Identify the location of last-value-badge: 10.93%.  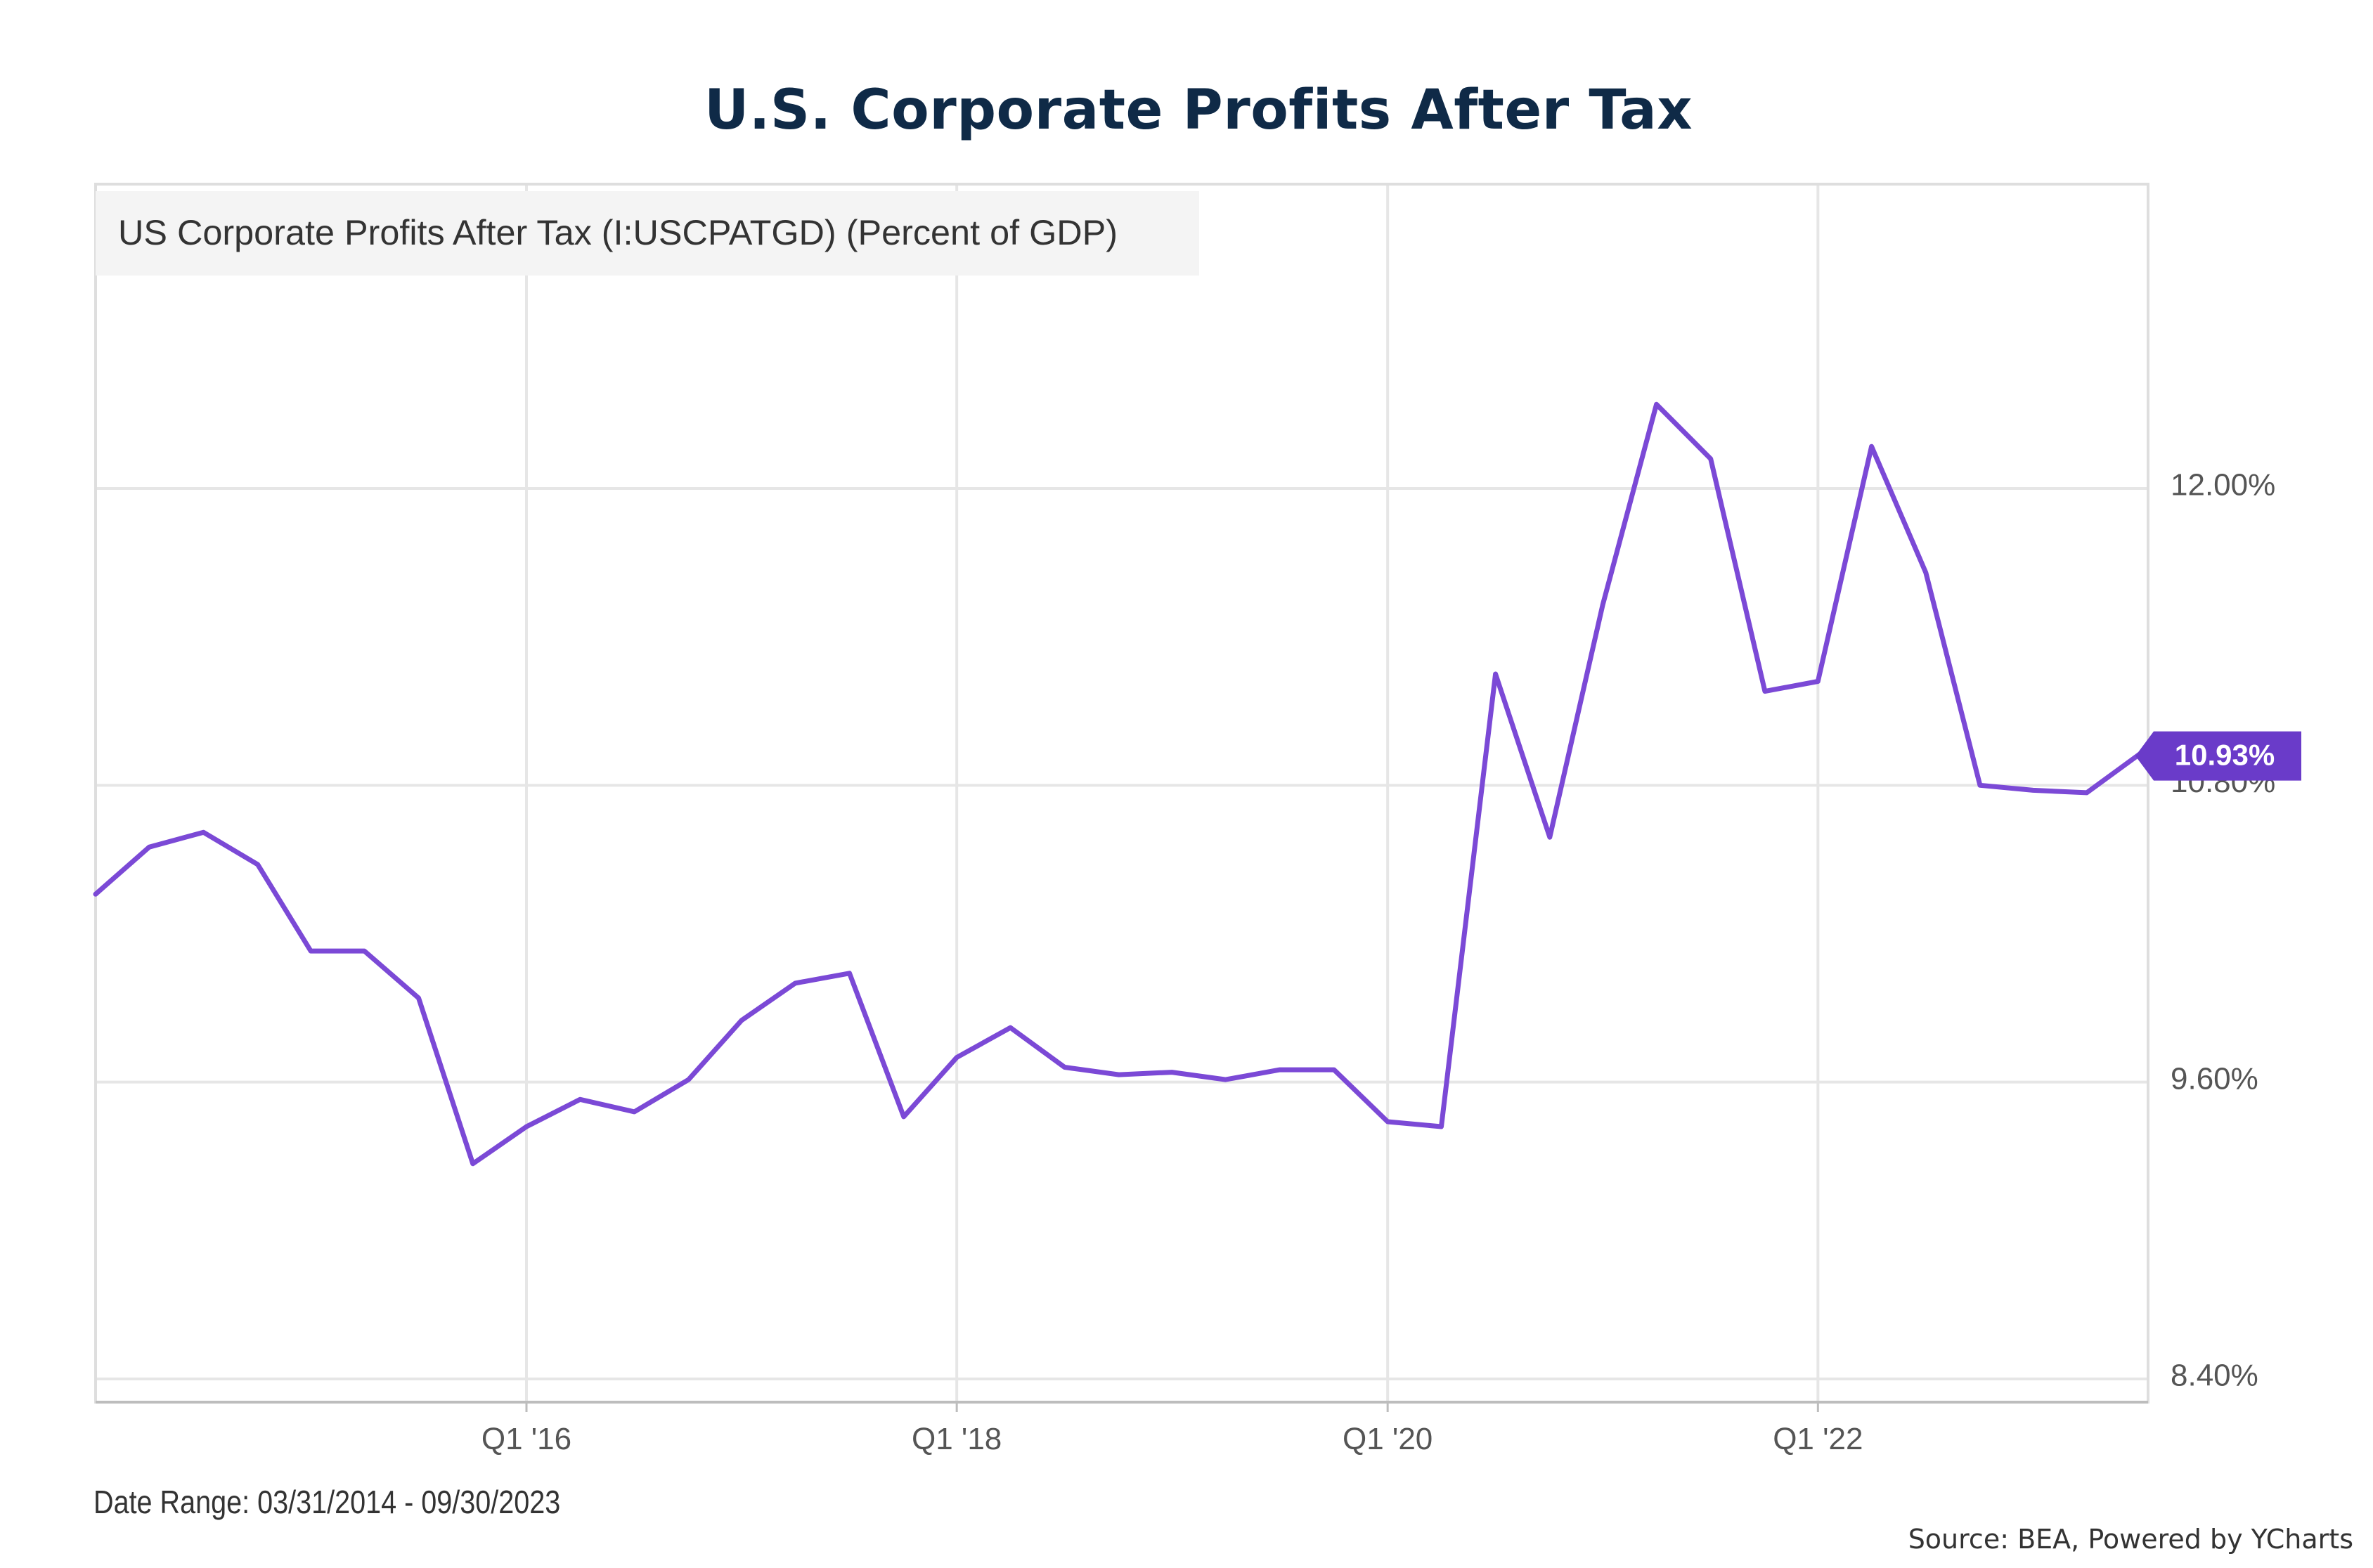
(2218, 756).